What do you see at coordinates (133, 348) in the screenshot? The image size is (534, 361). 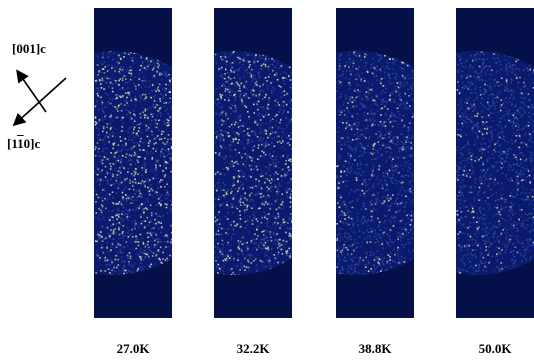 I see `temperature-label-1: 27.0K` at bounding box center [133, 348].